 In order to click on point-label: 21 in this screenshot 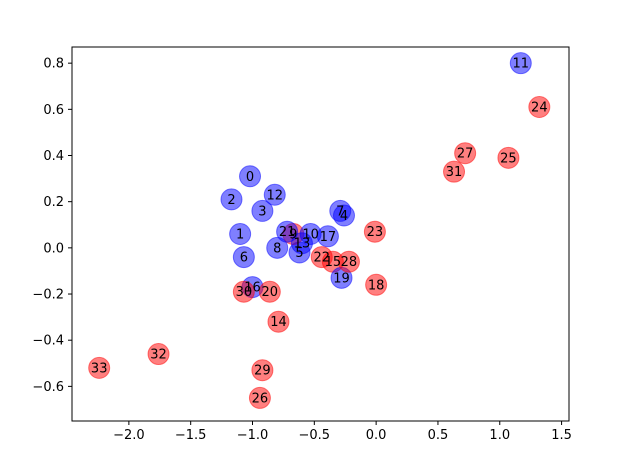, I will do `click(287, 232)`.